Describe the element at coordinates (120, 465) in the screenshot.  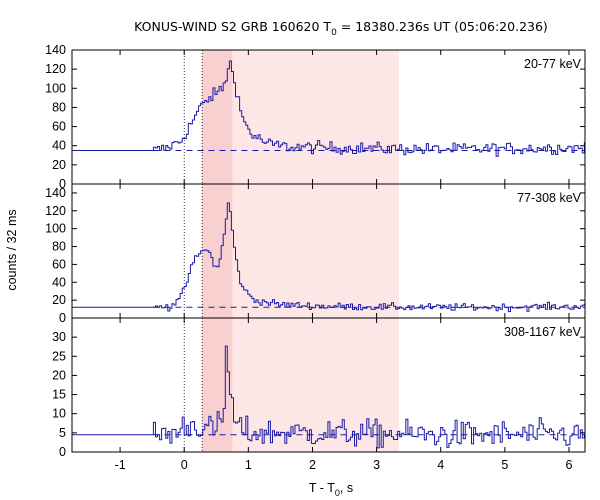
I see `x-tick-label: -1` at that location.